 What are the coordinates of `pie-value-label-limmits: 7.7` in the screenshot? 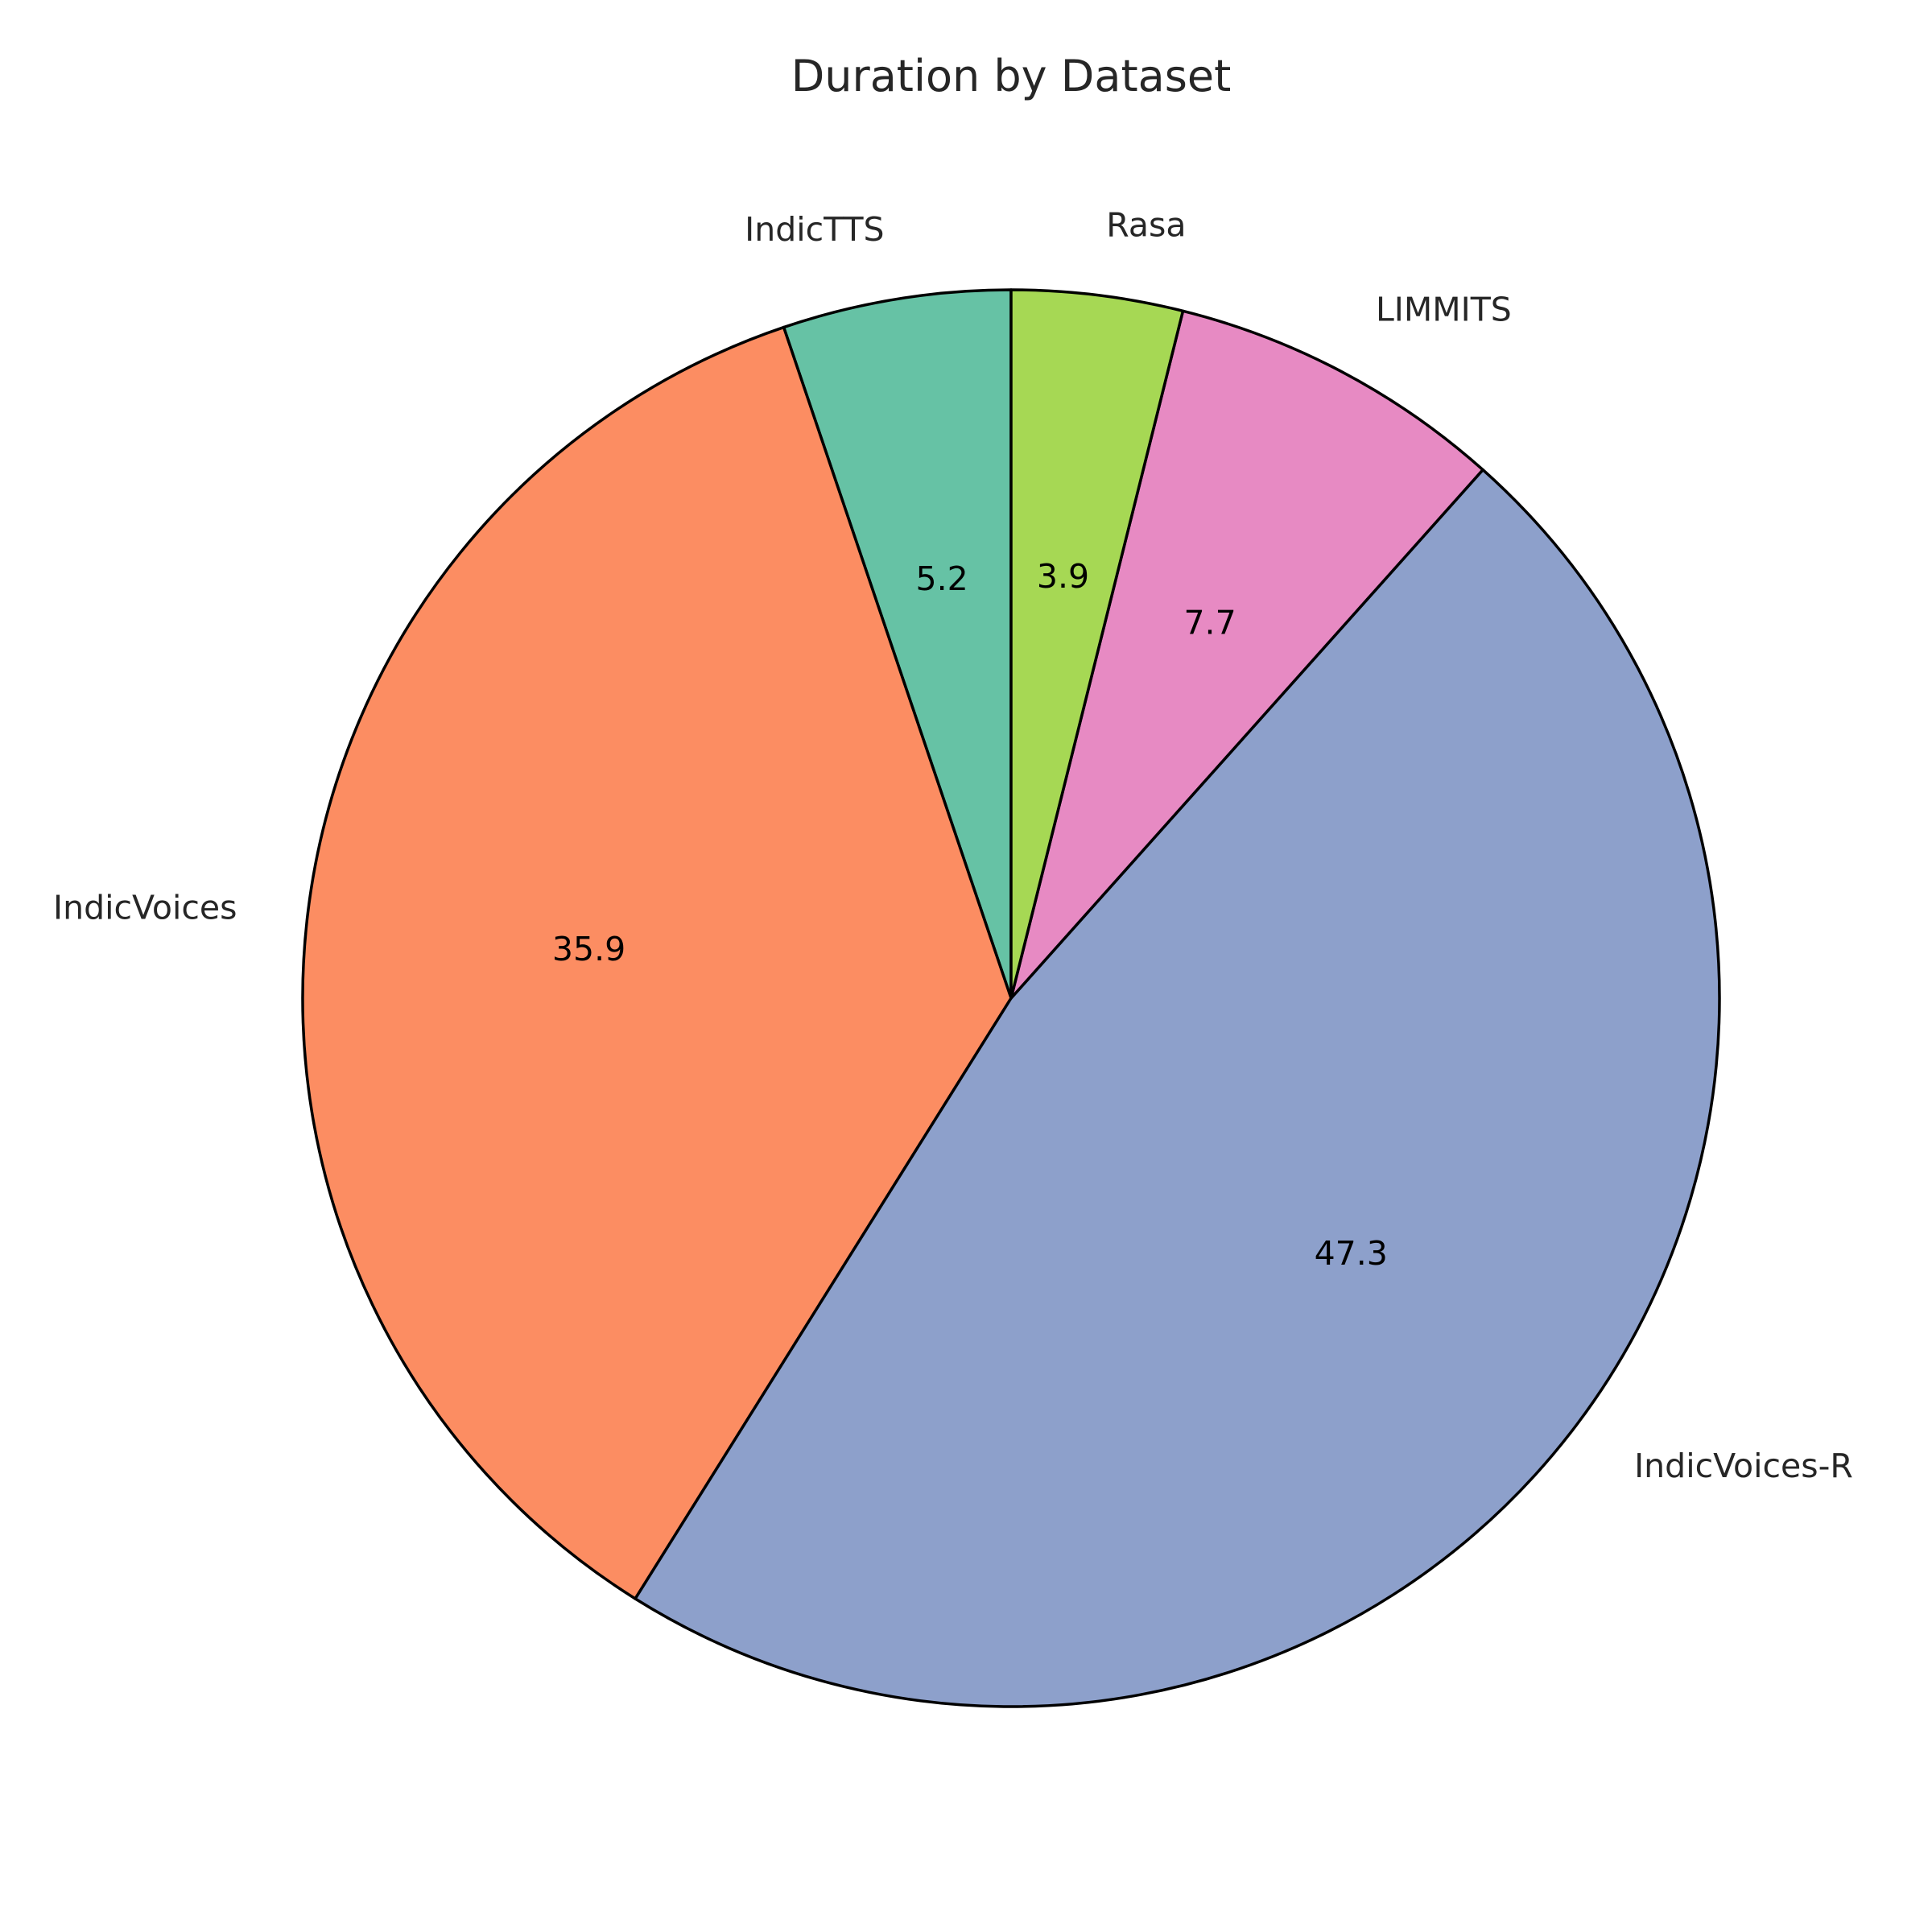 It's located at (1209, 622).